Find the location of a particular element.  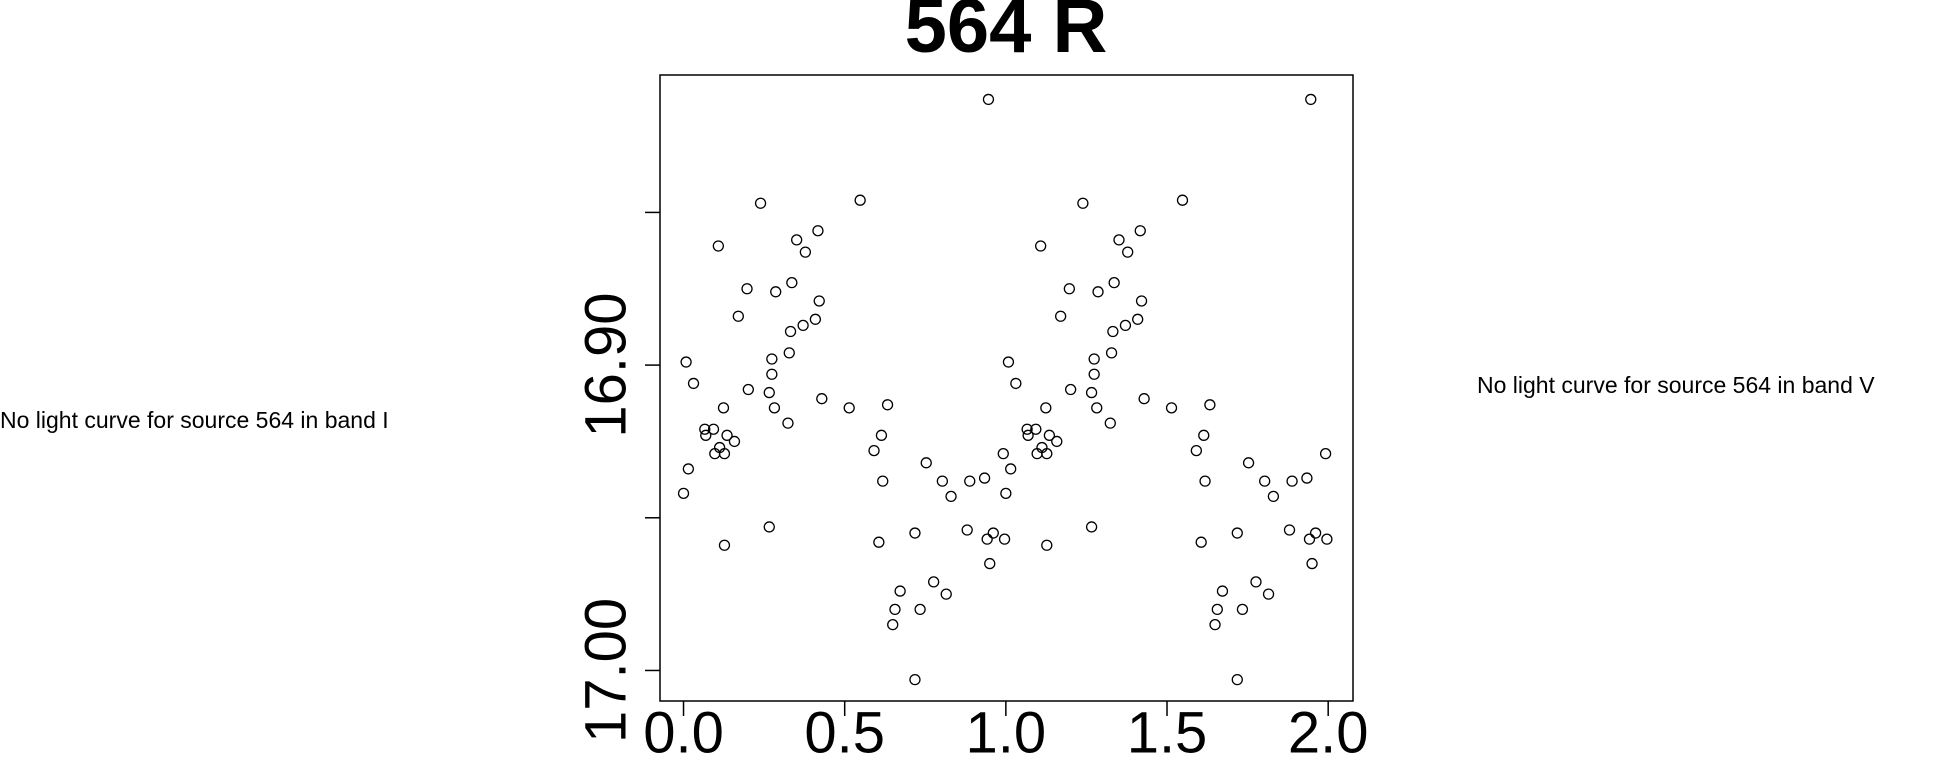

x-tick-label: 0.5 is located at coordinates (844, 730).